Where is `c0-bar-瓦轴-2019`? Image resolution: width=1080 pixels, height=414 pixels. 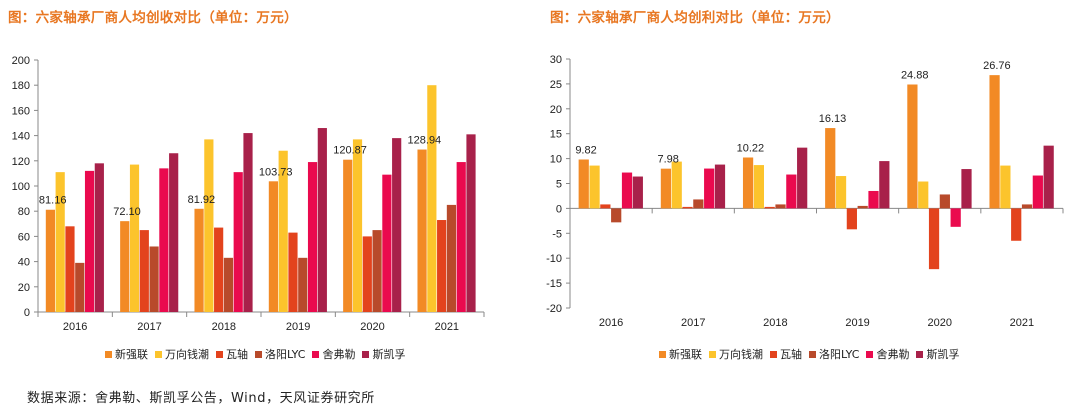 c0-bar-瓦轴-2019 is located at coordinates (293, 272).